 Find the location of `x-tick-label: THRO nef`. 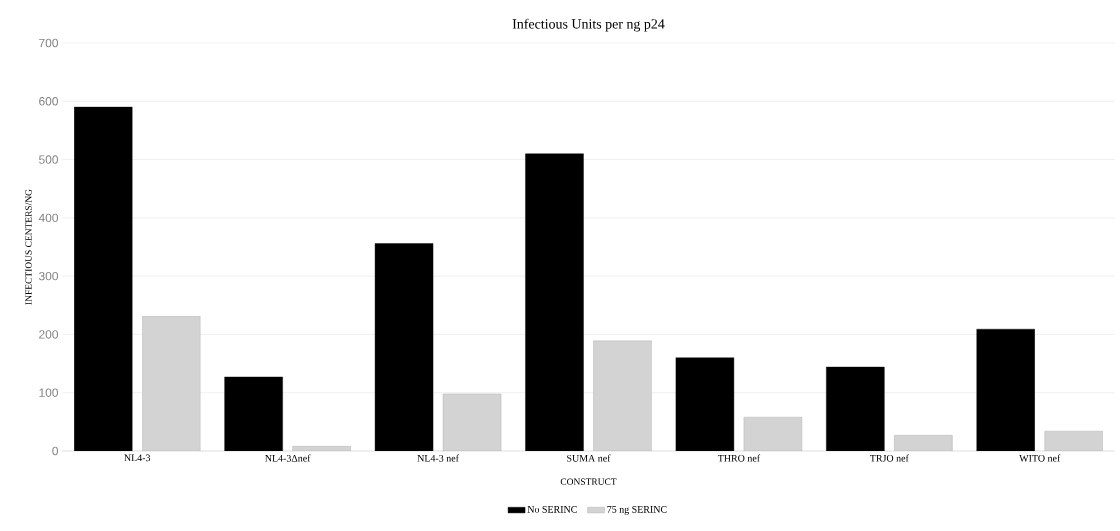

x-tick-label: THRO nef is located at coordinates (739, 458).